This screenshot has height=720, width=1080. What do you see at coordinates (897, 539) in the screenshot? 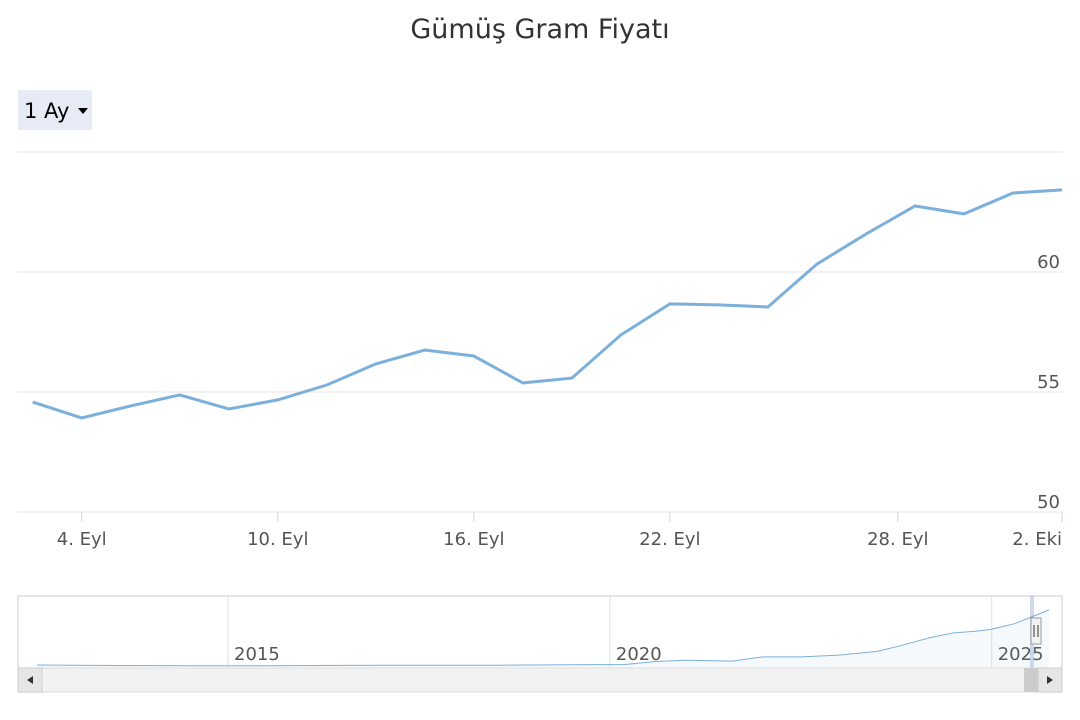
I see `x-tick-label: 28. Eyl` at bounding box center [897, 539].